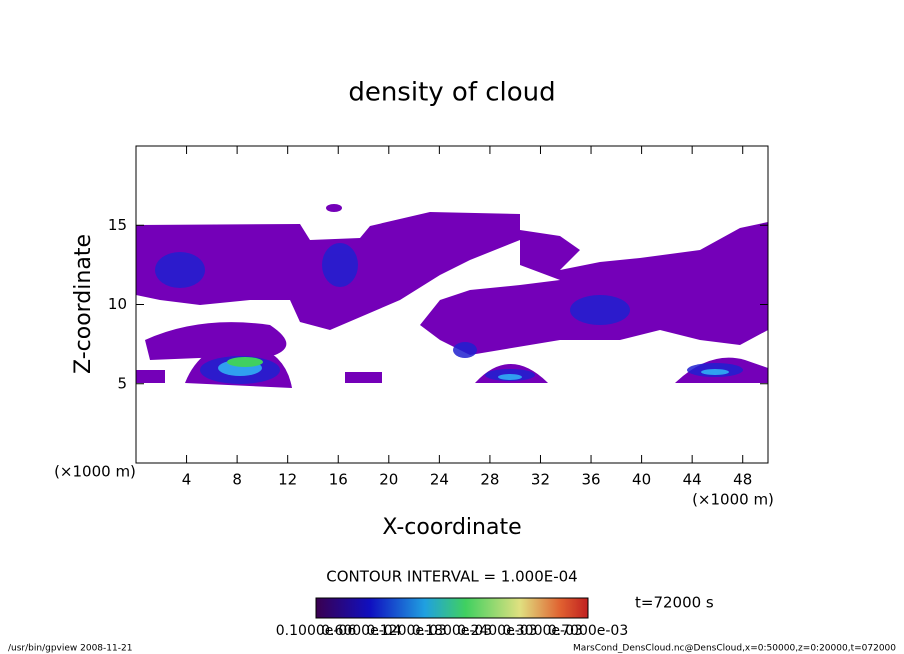 This screenshot has height=654, width=904. What do you see at coordinates (95, 472) in the screenshot?
I see `y-unit: (×1000 m)` at bounding box center [95, 472].